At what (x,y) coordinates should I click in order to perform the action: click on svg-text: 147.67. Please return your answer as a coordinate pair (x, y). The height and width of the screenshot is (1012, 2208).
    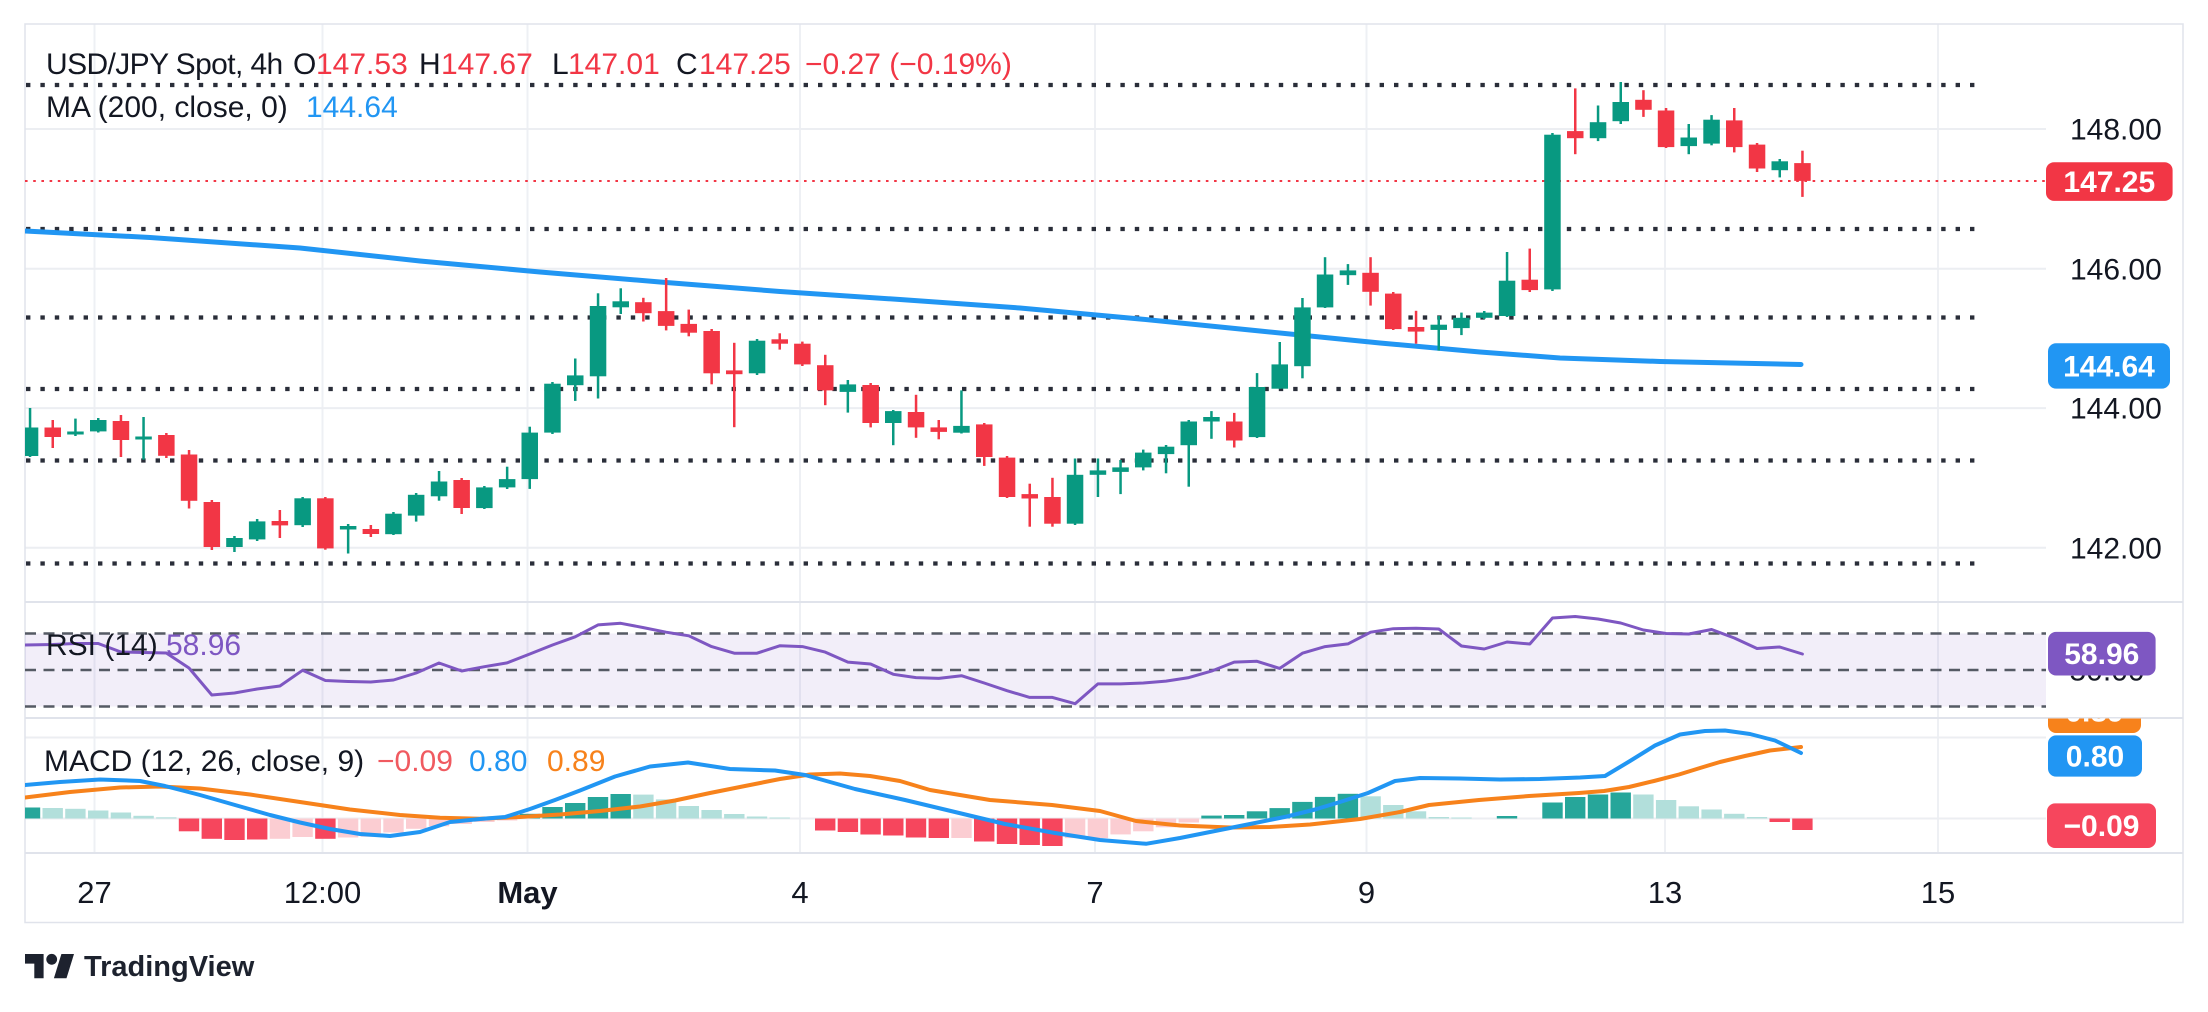
    Looking at the image, I should click on (487, 64).